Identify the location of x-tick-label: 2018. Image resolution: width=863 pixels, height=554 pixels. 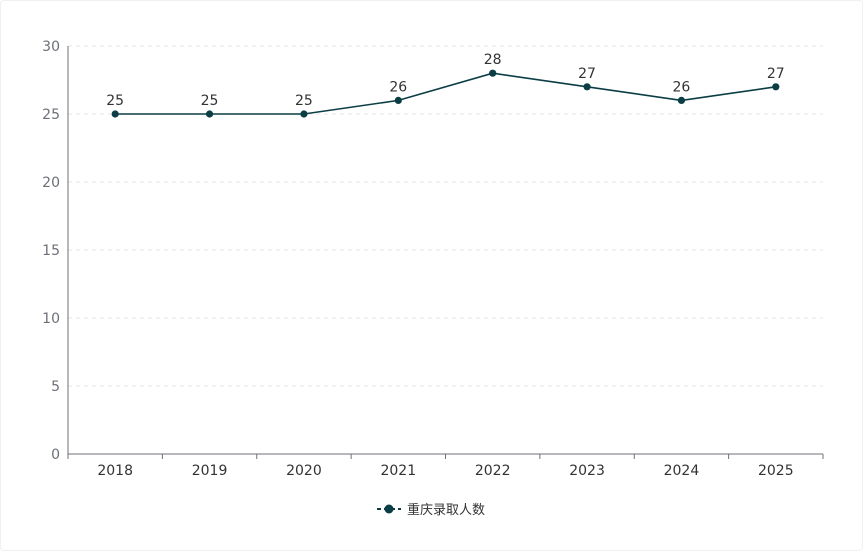
(115, 471).